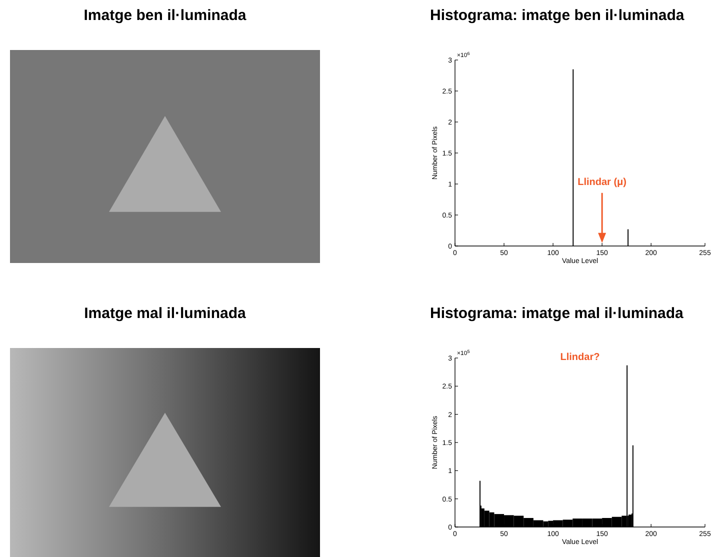 Image resolution: width=726 pixels, height=557 pixels. What do you see at coordinates (165, 15) in the screenshot?
I see `text: Imatge ben il·luminada` at bounding box center [165, 15].